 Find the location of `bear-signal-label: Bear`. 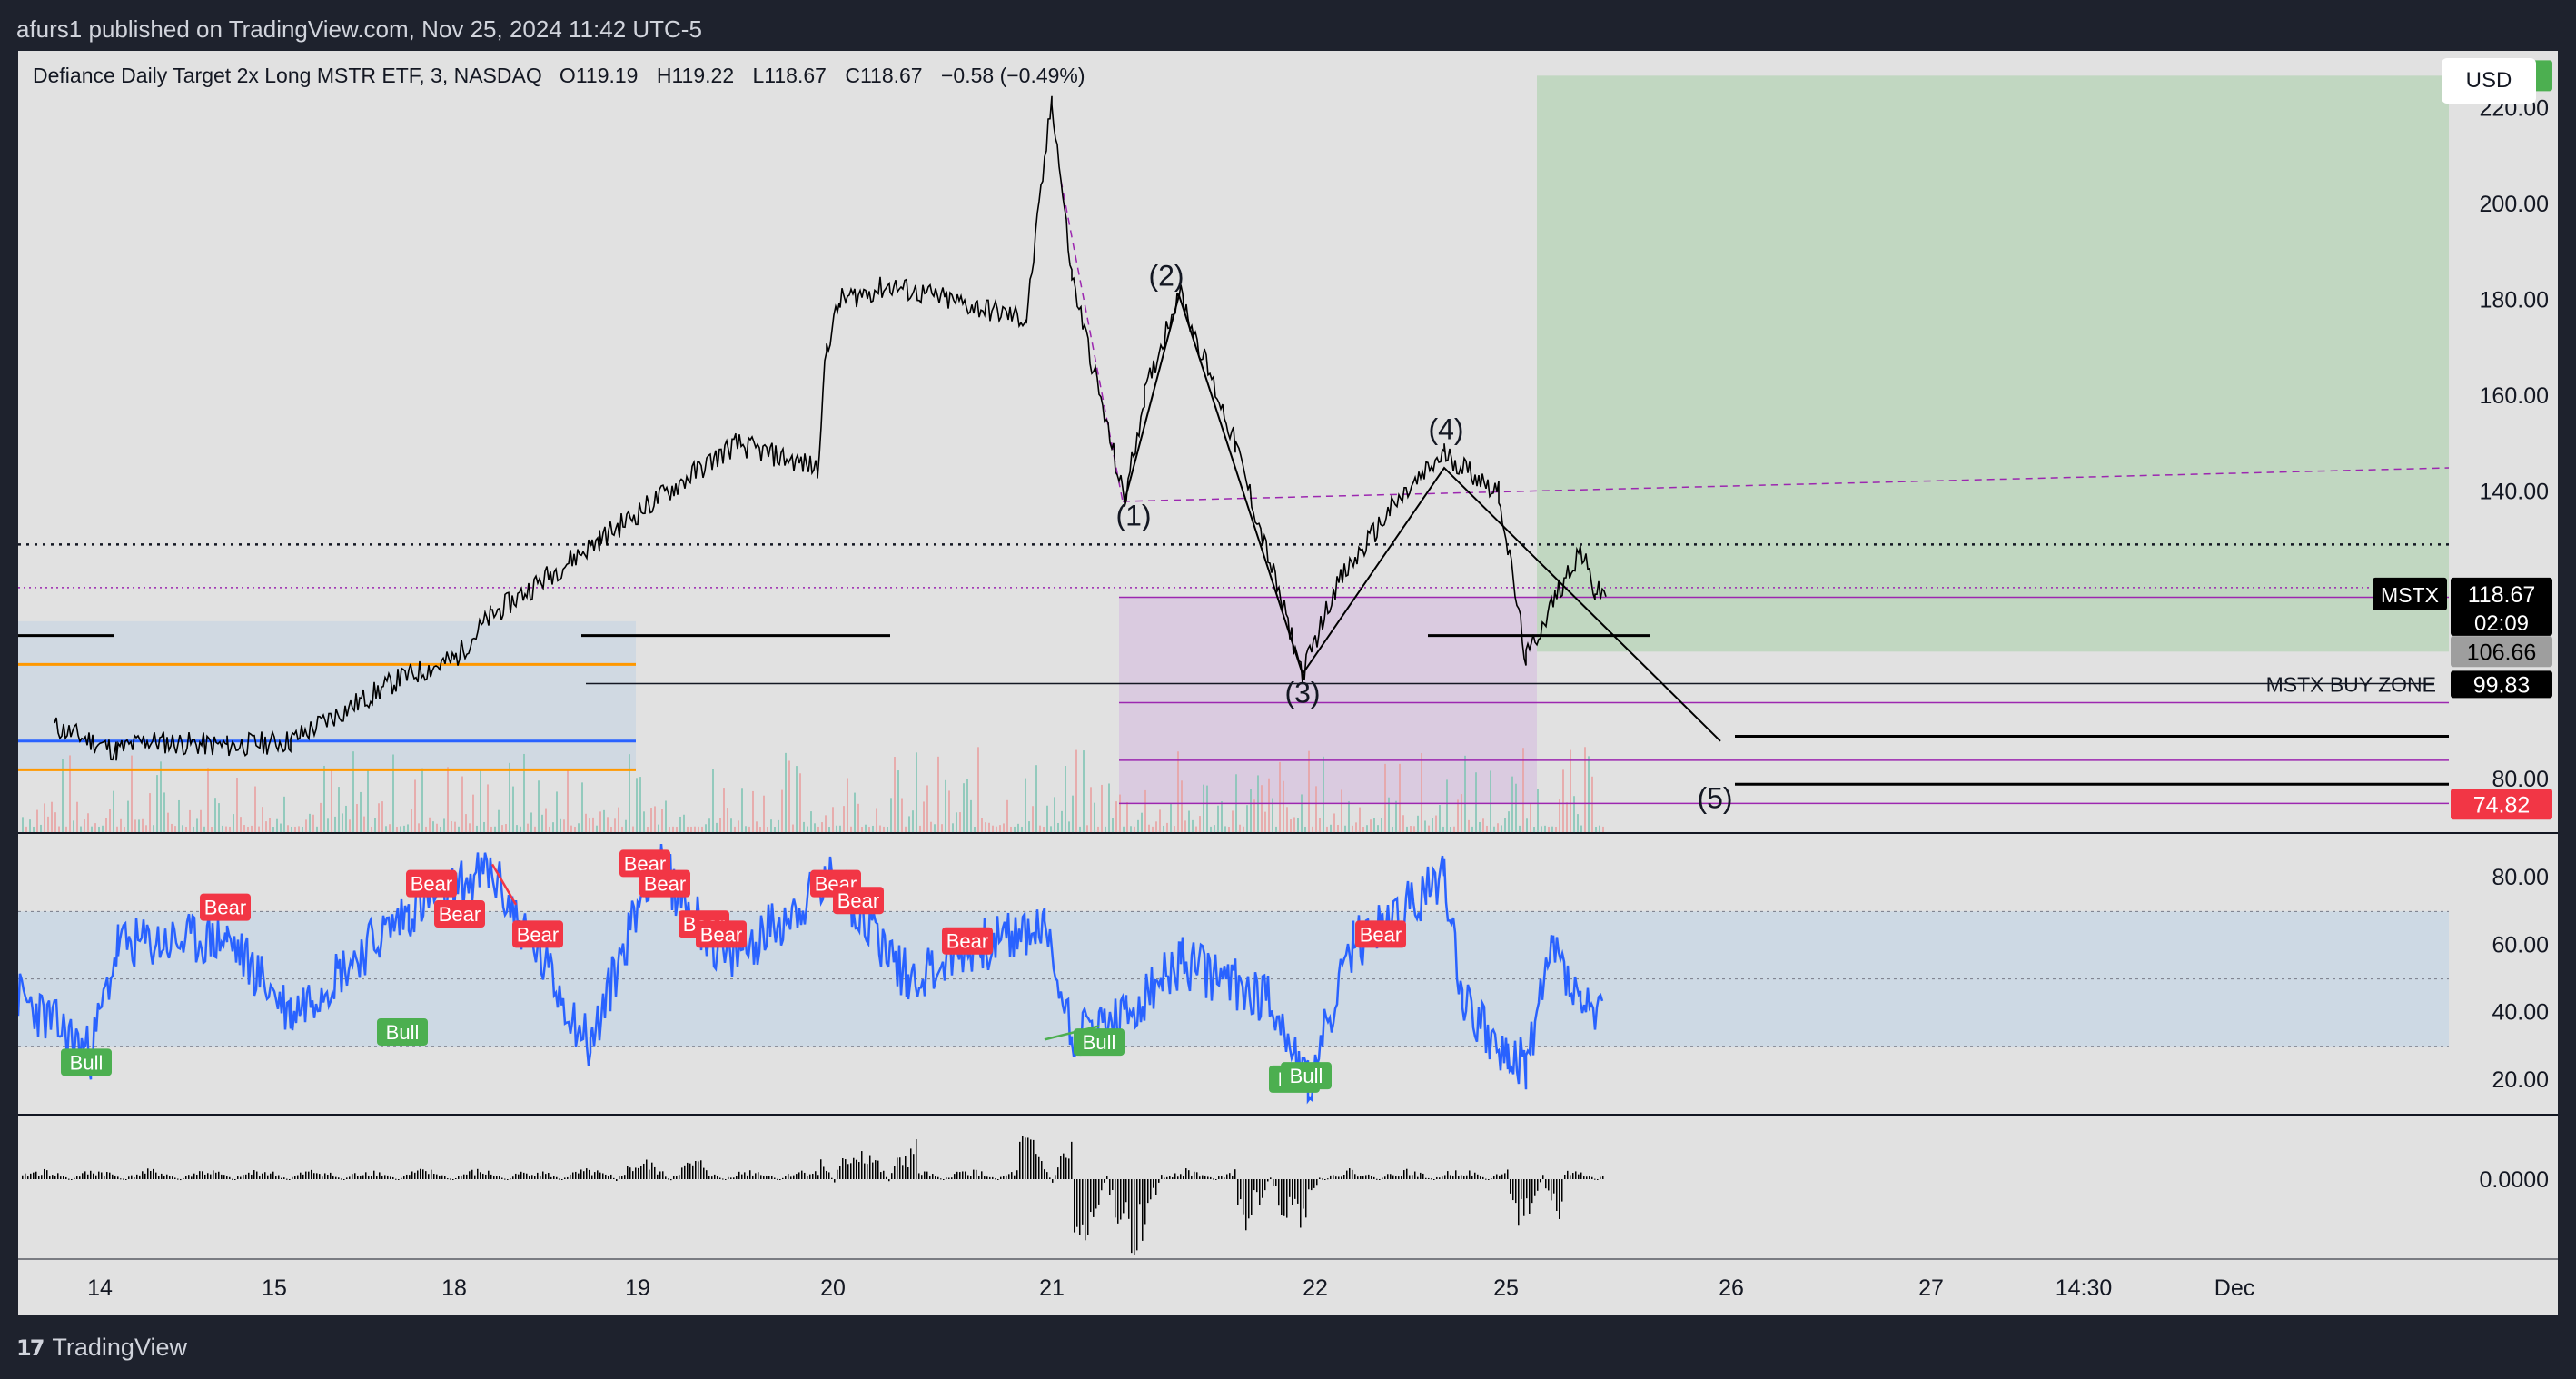

bear-signal-label: Bear is located at coordinates (858, 900).